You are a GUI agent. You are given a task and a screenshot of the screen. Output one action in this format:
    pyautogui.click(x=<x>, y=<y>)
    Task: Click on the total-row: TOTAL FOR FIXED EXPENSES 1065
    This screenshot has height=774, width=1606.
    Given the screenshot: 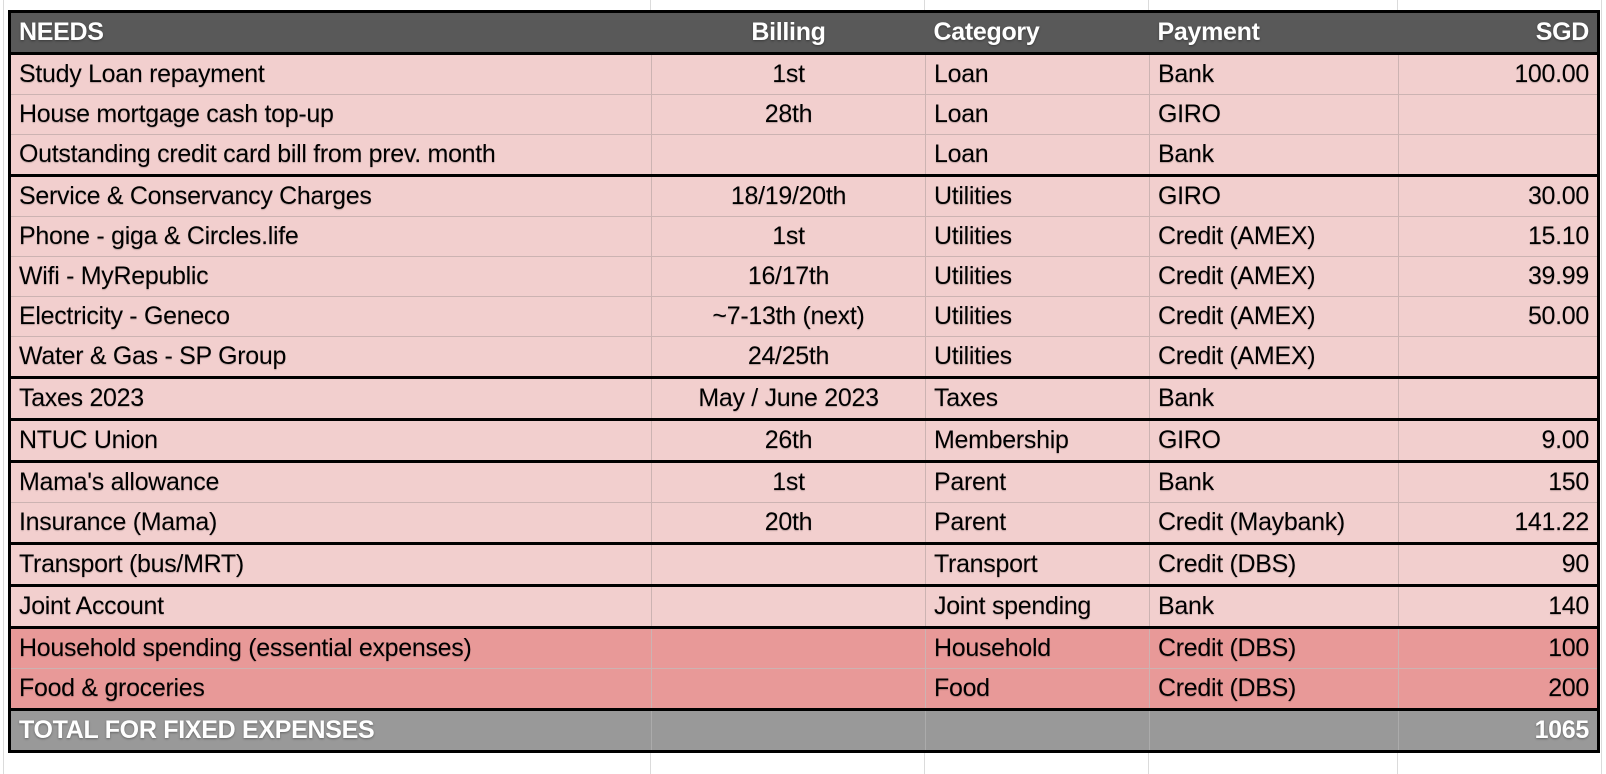 What is the action you would take?
    pyautogui.click(x=804, y=730)
    